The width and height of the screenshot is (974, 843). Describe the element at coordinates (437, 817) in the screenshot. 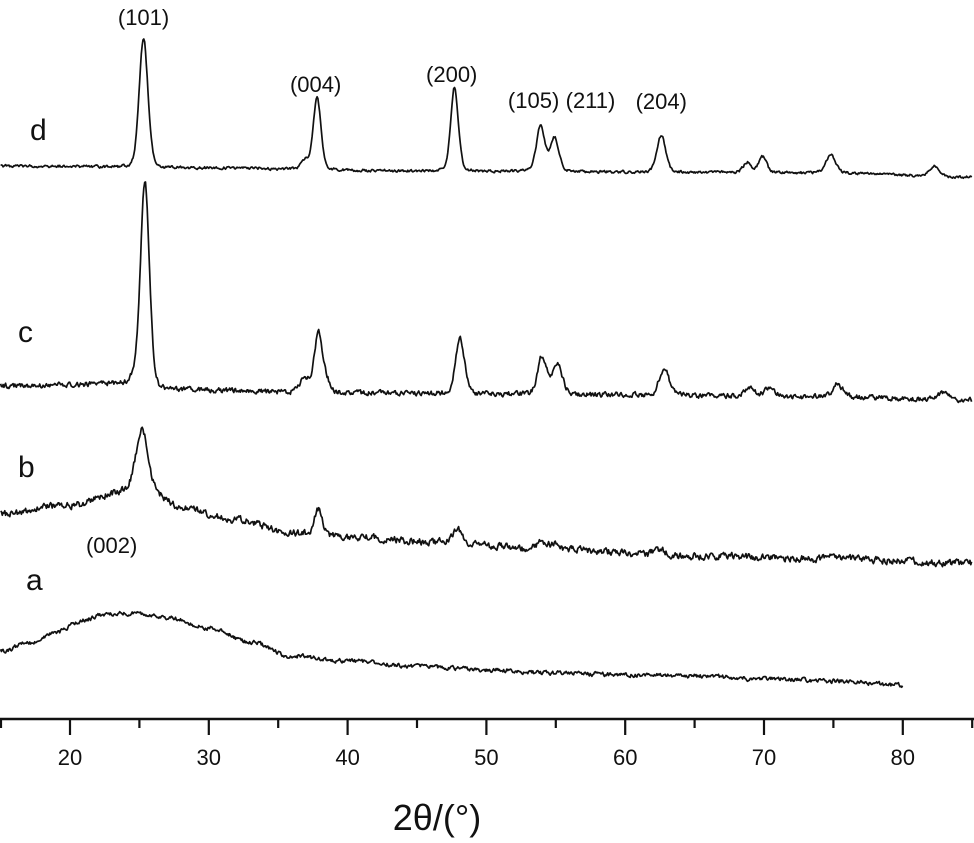

I see `x-axis-label: 2θ/(°)` at that location.